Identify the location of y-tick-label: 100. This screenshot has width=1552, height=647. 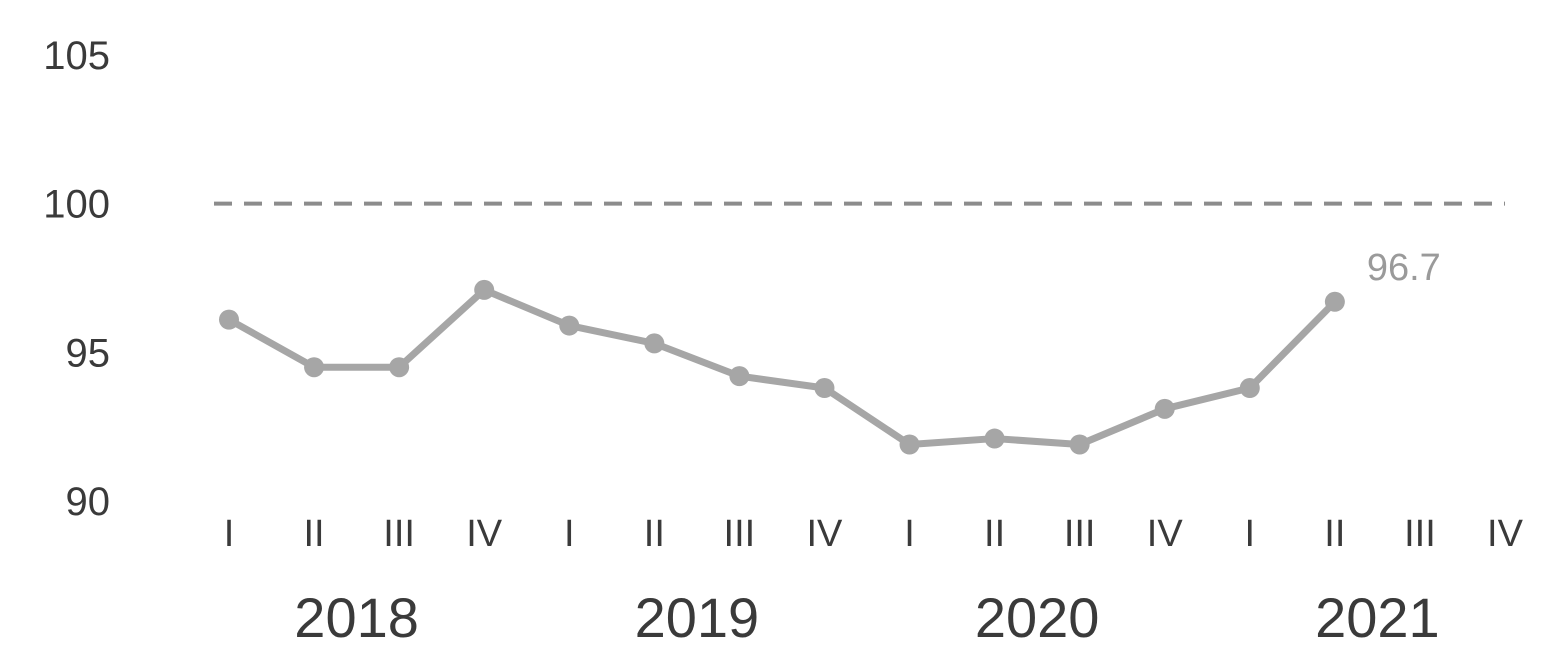
(76, 205).